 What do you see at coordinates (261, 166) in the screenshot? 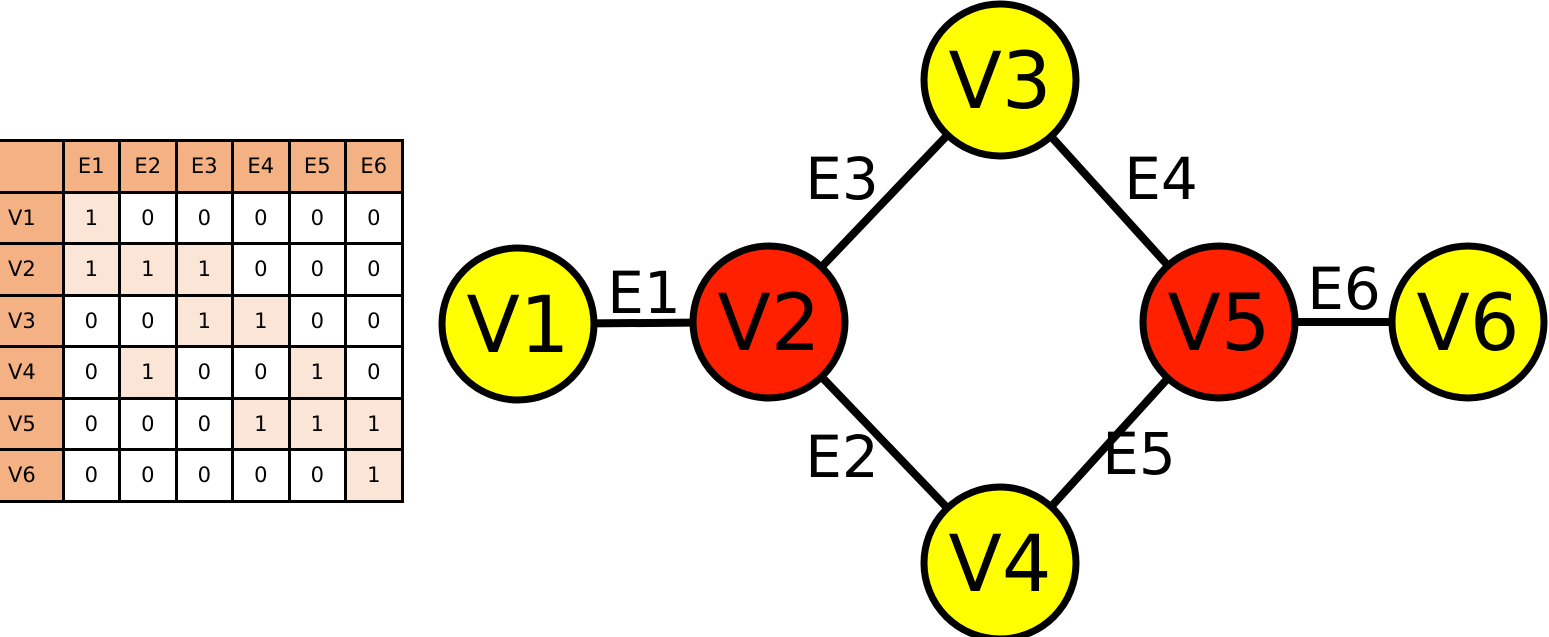
I see `matrix-column-header: E4` at bounding box center [261, 166].